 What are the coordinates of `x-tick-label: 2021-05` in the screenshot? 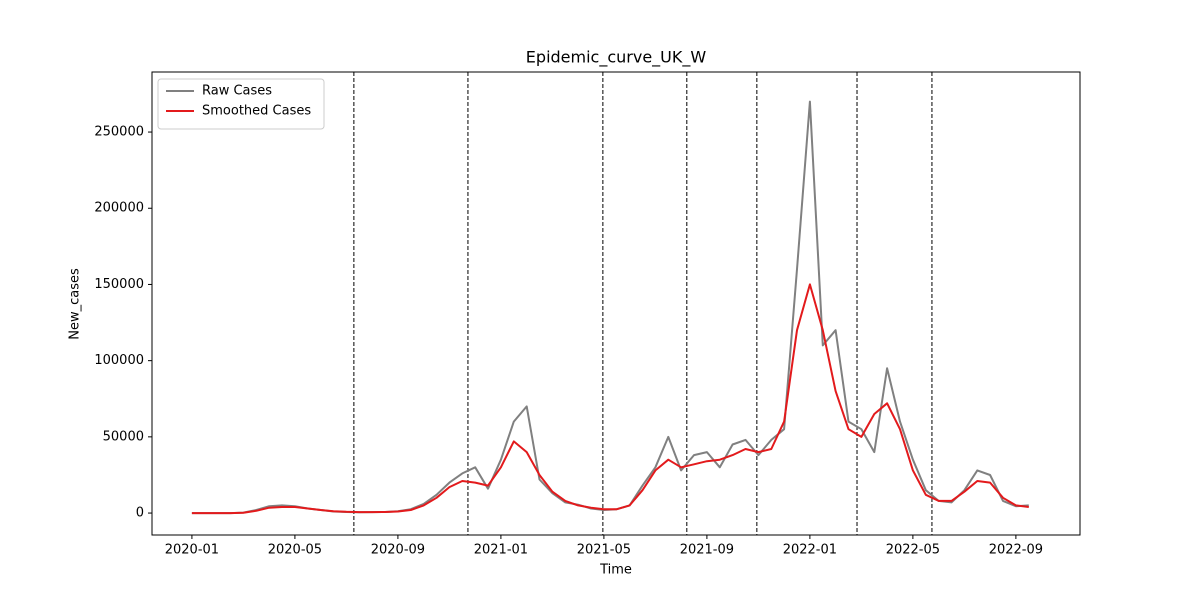 It's located at (604, 550).